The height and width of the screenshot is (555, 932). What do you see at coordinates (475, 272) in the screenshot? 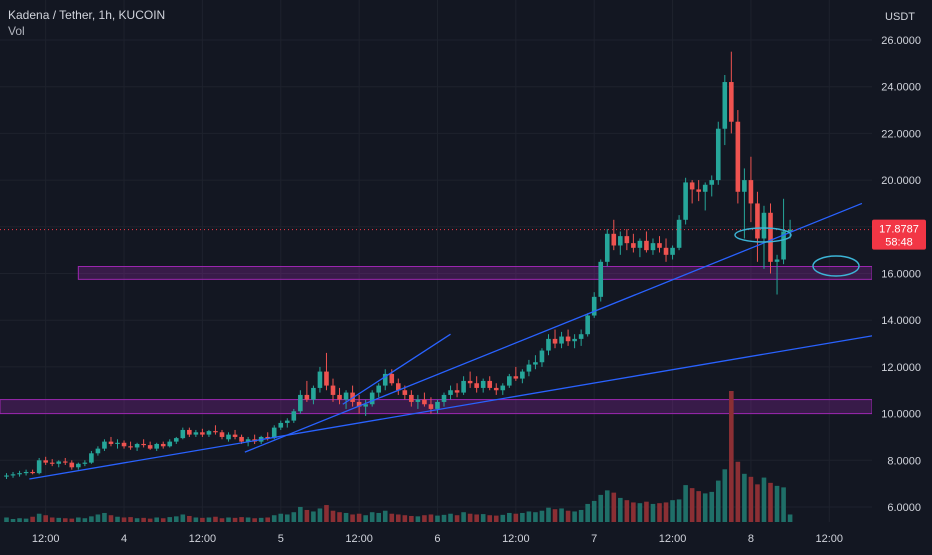
I see `support-zone` at bounding box center [475, 272].